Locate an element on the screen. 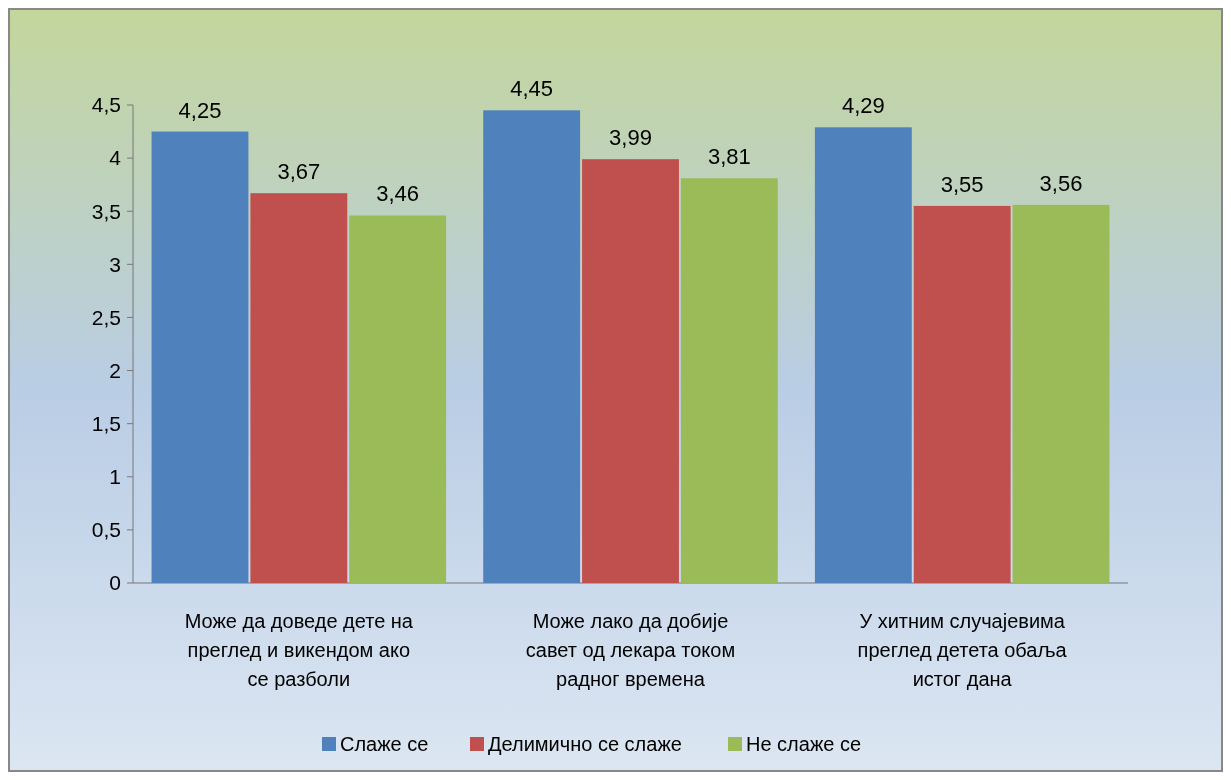 The image size is (1231, 780). y-tick-label: 3,5 is located at coordinates (106, 211).